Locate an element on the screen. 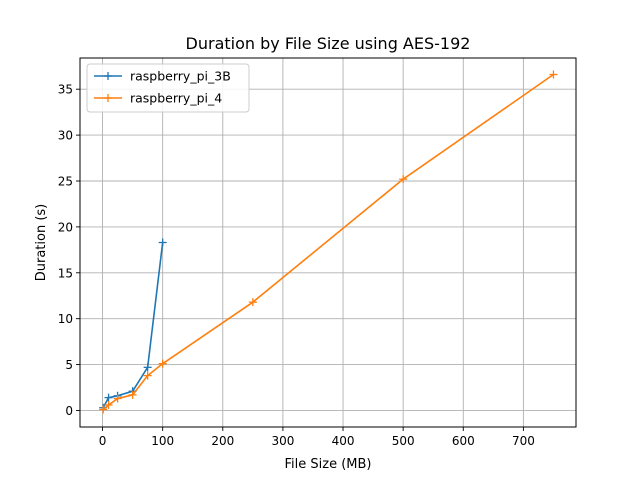 The width and height of the screenshot is (640, 480). legend-item: raspberry_pi_4 is located at coordinates (158, 98).